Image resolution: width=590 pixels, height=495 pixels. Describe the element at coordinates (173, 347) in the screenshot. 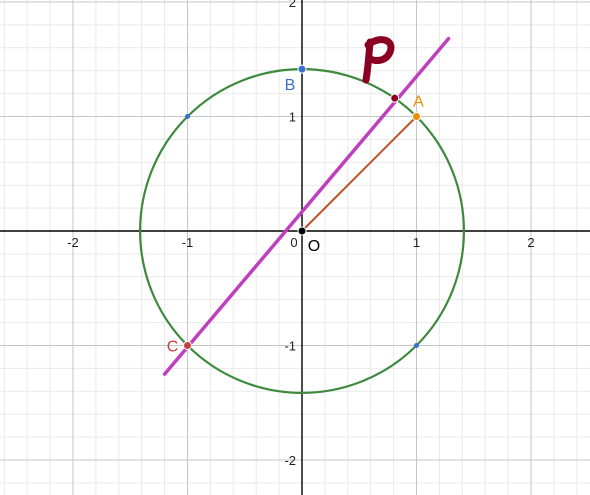

I see `point-label-C: C` at that location.